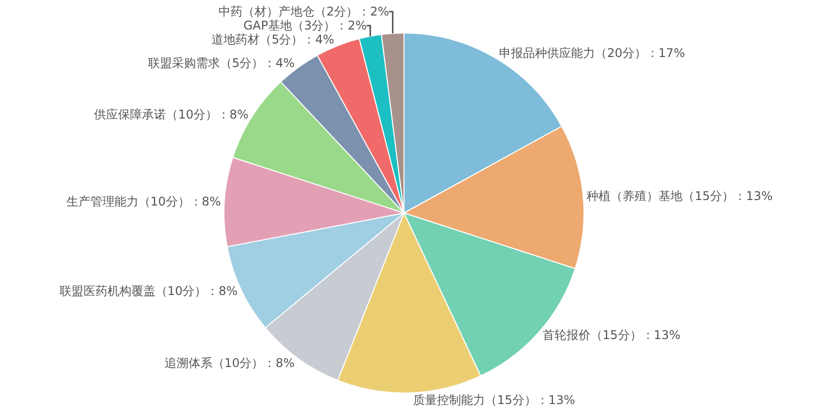  What do you see at coordinates (592, 53) in the screenshot?
I see `slice-label: 申报品种供应能力（20分）：17%` at bounding box center [592, 53].